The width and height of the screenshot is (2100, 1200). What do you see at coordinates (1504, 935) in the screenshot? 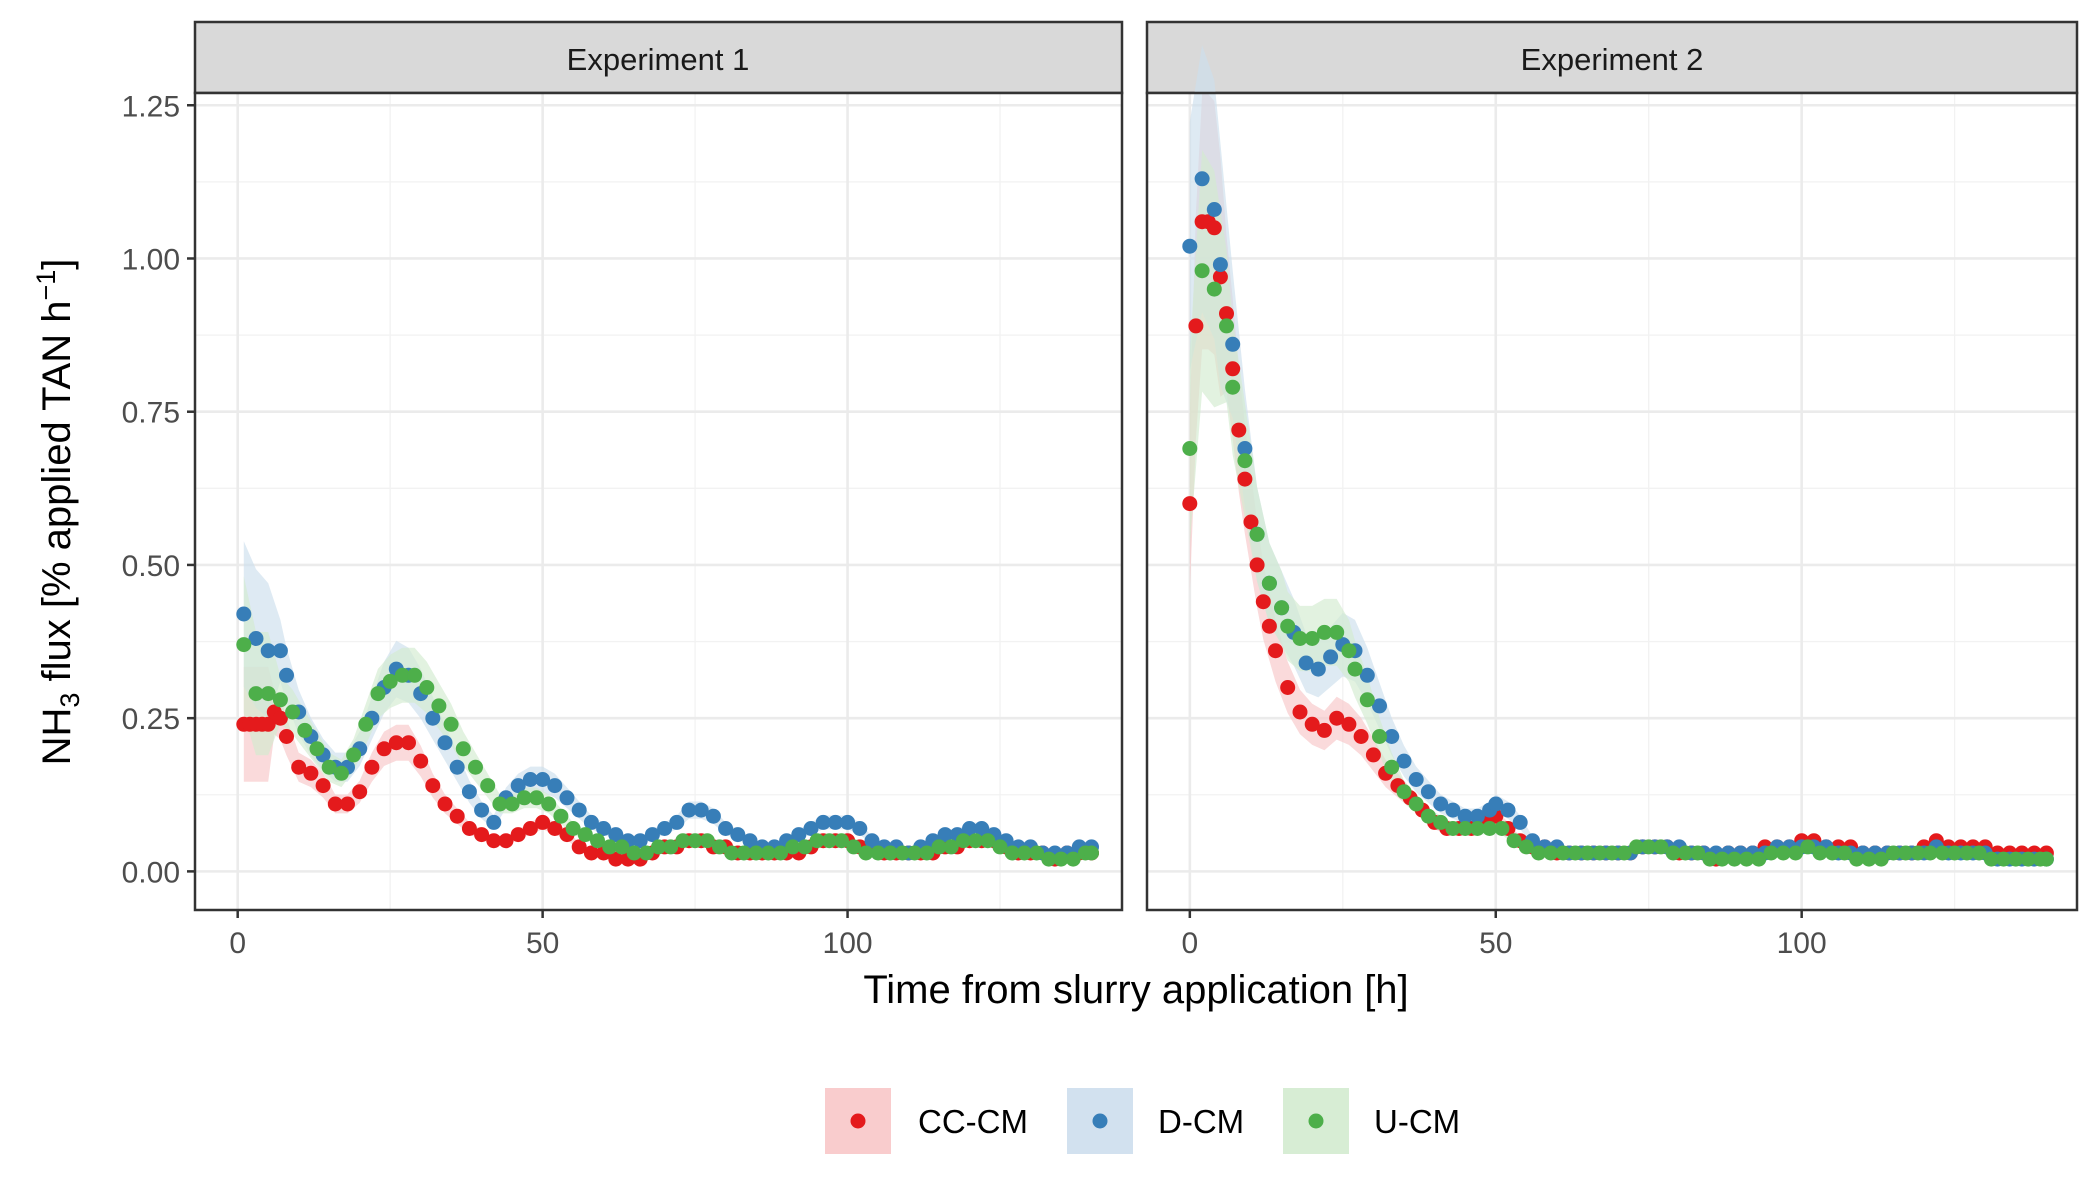
I see `x-axis-experiment-2: 0 50 100` at bounding box center [1504, 935].